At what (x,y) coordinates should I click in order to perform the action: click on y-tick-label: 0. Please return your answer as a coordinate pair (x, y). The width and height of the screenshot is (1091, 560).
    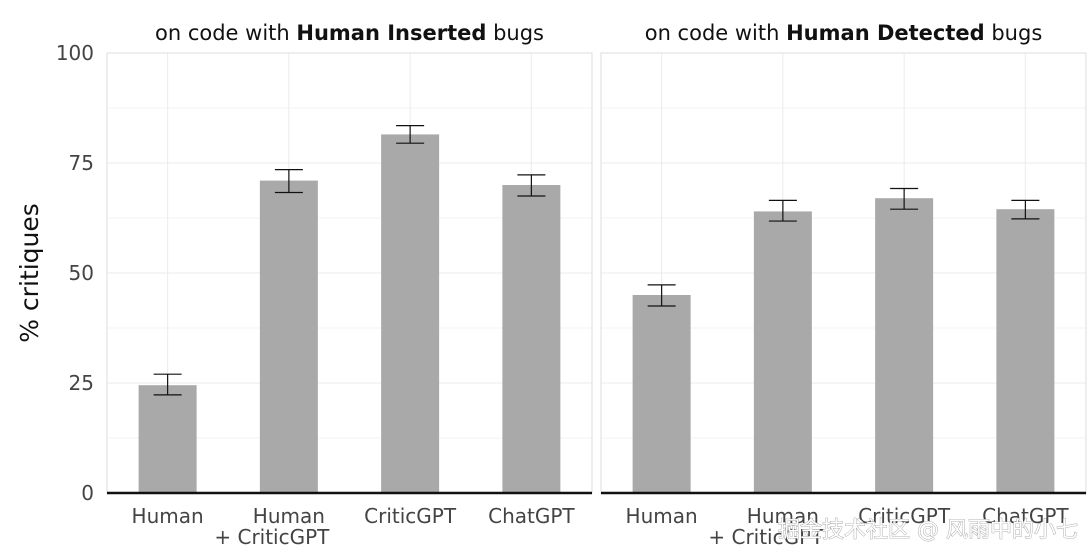
    Looking at the image, I should click on (87, 493).